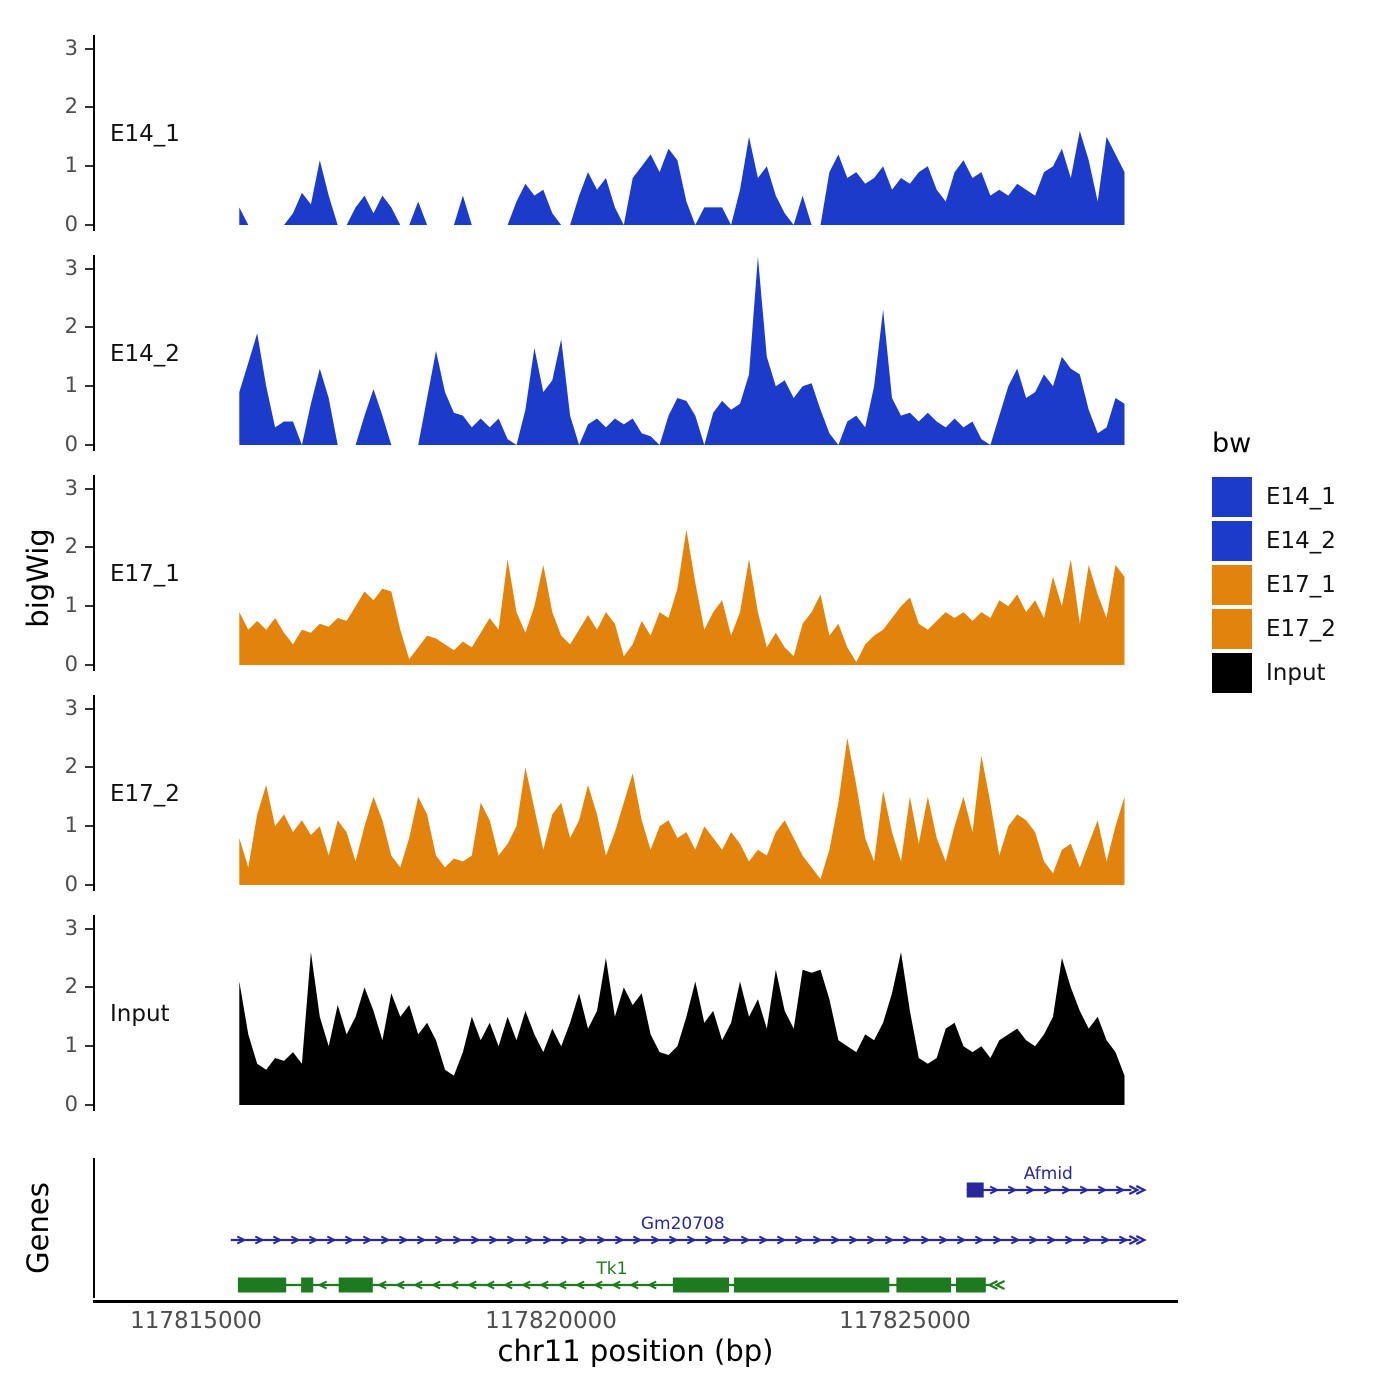  I want to click on x-tick-label: 117815000, so click(196, 1321).